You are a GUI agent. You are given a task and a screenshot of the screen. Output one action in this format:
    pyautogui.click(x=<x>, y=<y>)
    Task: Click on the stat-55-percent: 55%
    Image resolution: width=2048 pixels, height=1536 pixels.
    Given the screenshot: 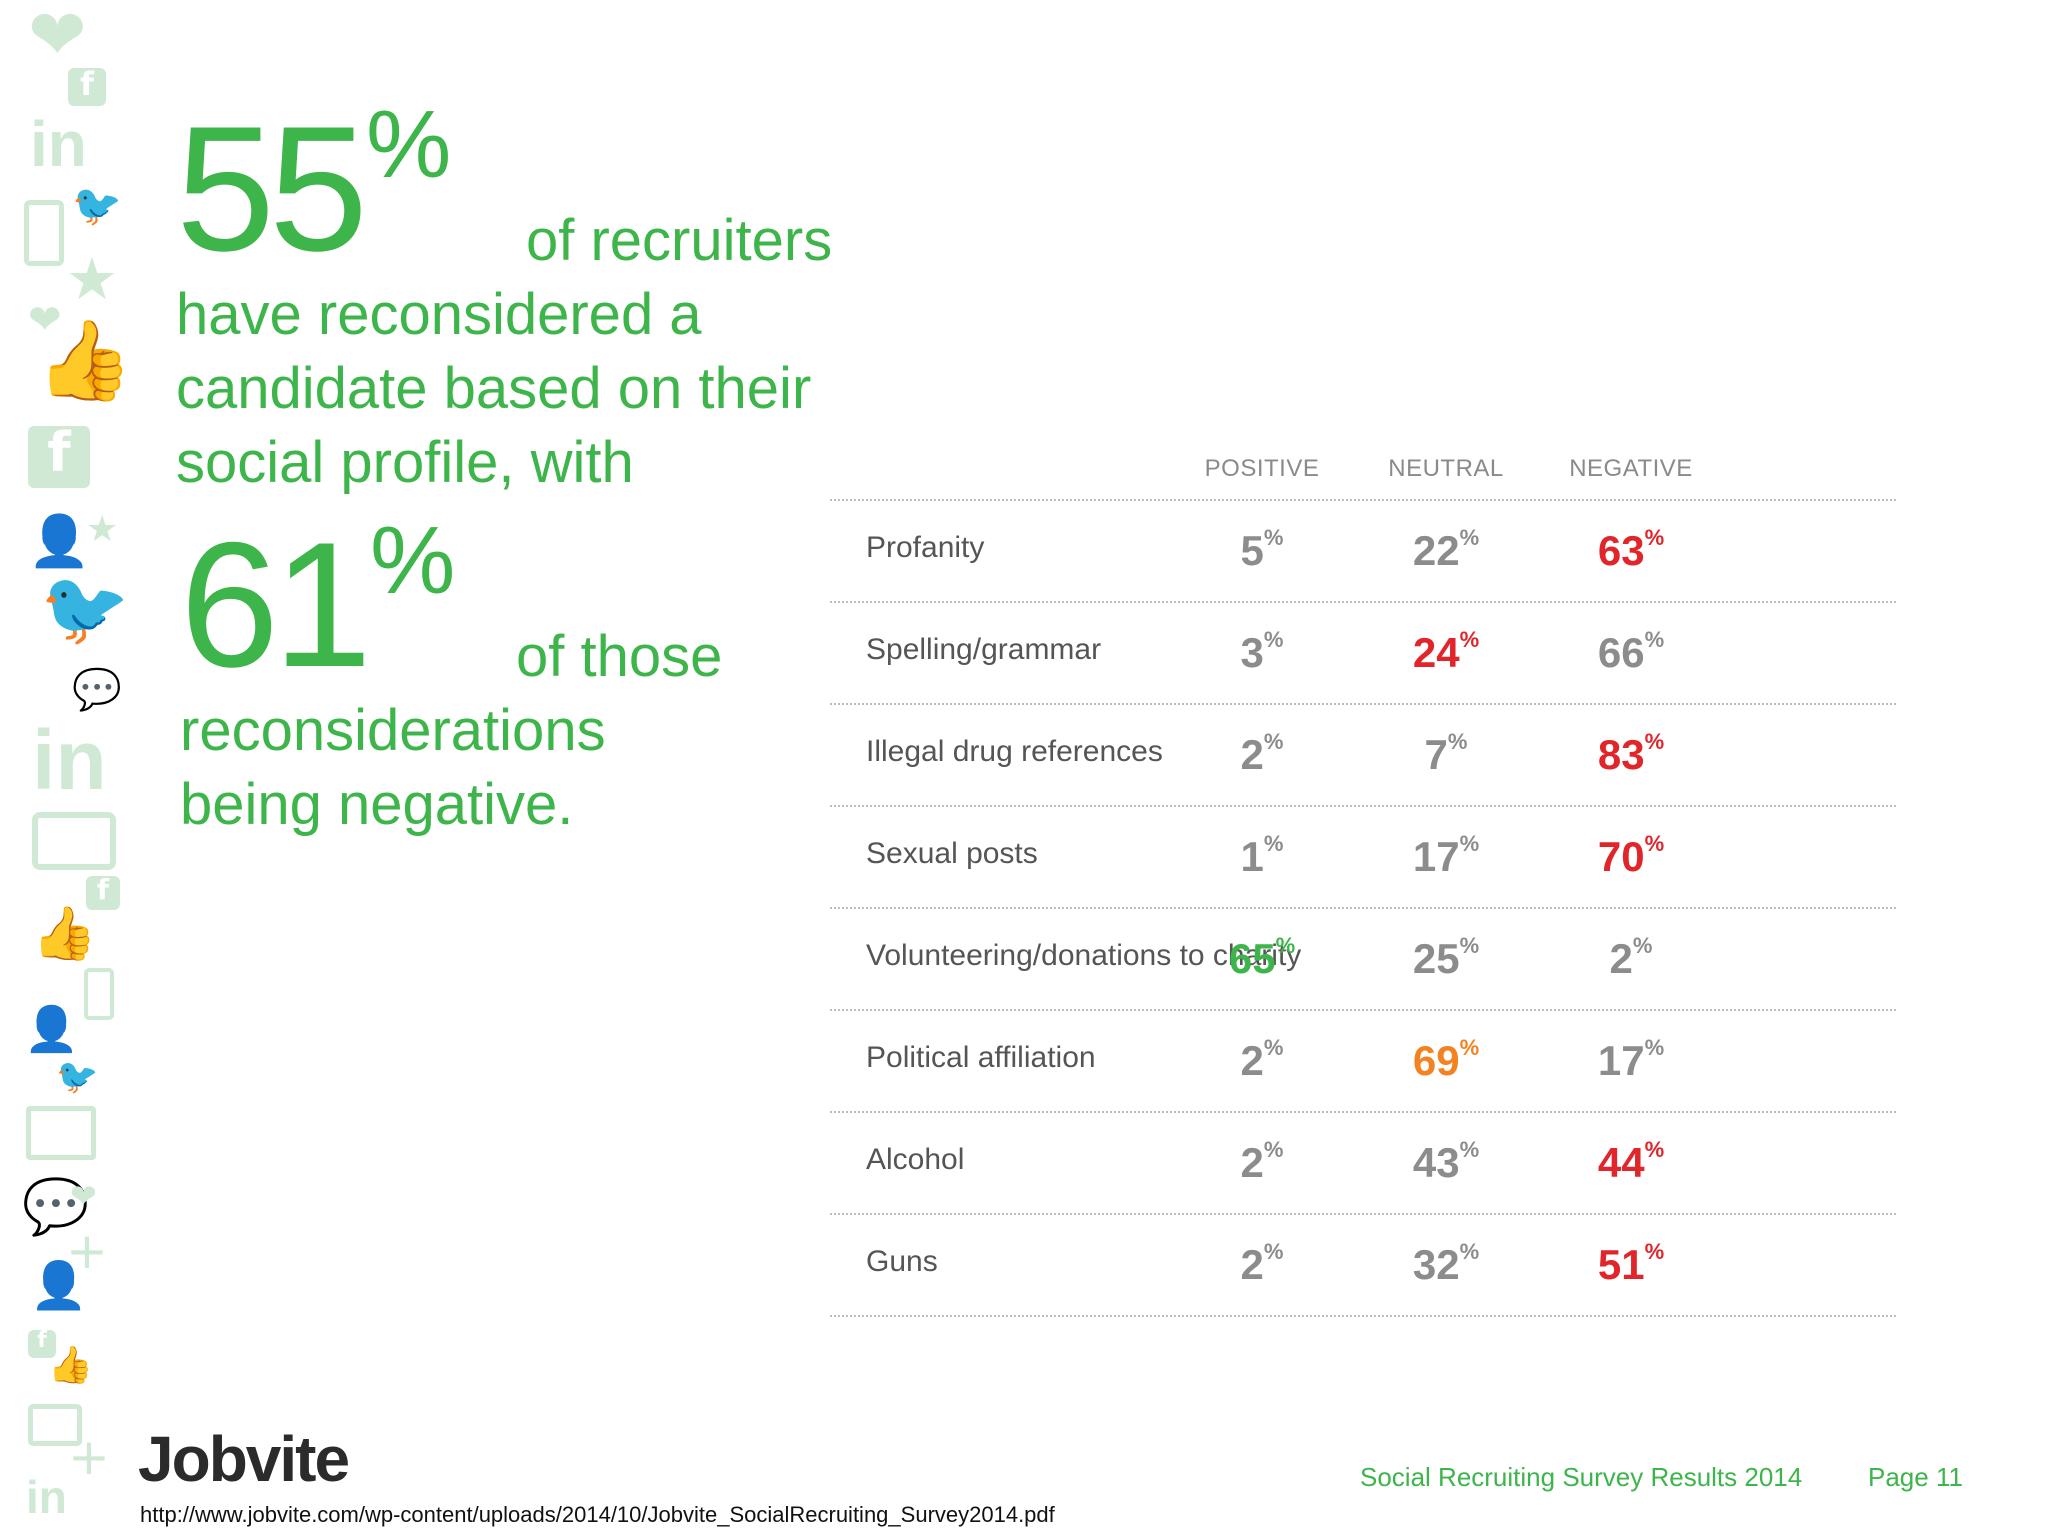 What is the action you would take?
    pyautogui.click(x=313, y=184)
    